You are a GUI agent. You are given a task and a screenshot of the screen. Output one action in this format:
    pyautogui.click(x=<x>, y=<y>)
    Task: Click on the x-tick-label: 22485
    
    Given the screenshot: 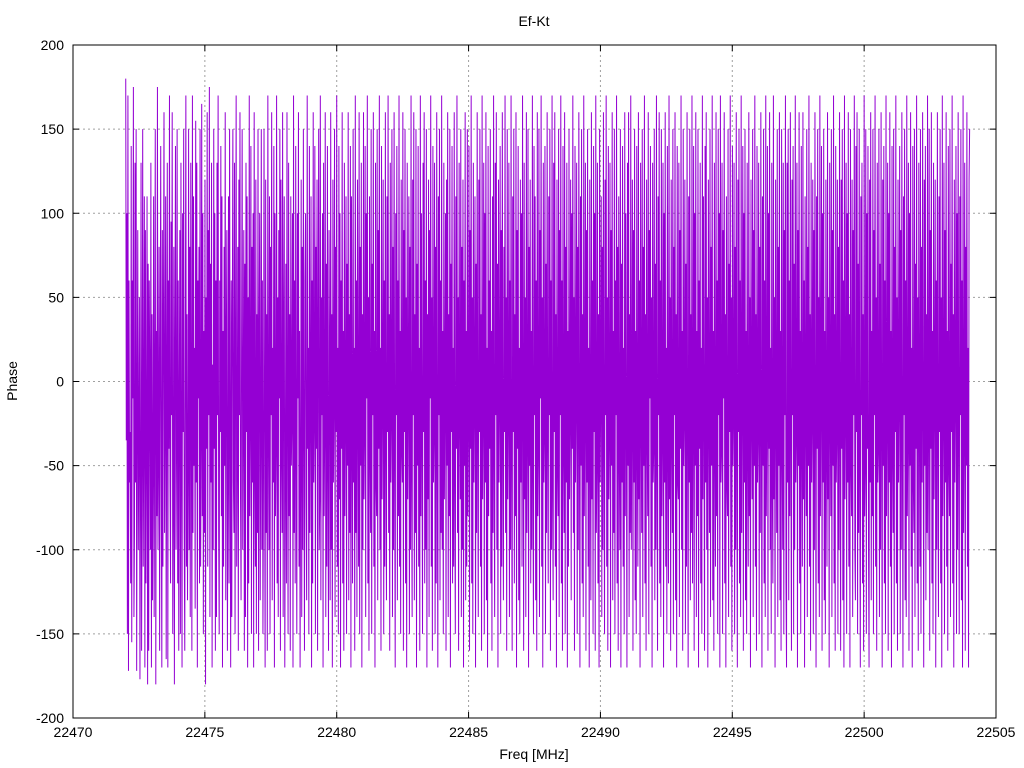 What is the action you would take?
    pyautogui.click(x=468, y=732)
    